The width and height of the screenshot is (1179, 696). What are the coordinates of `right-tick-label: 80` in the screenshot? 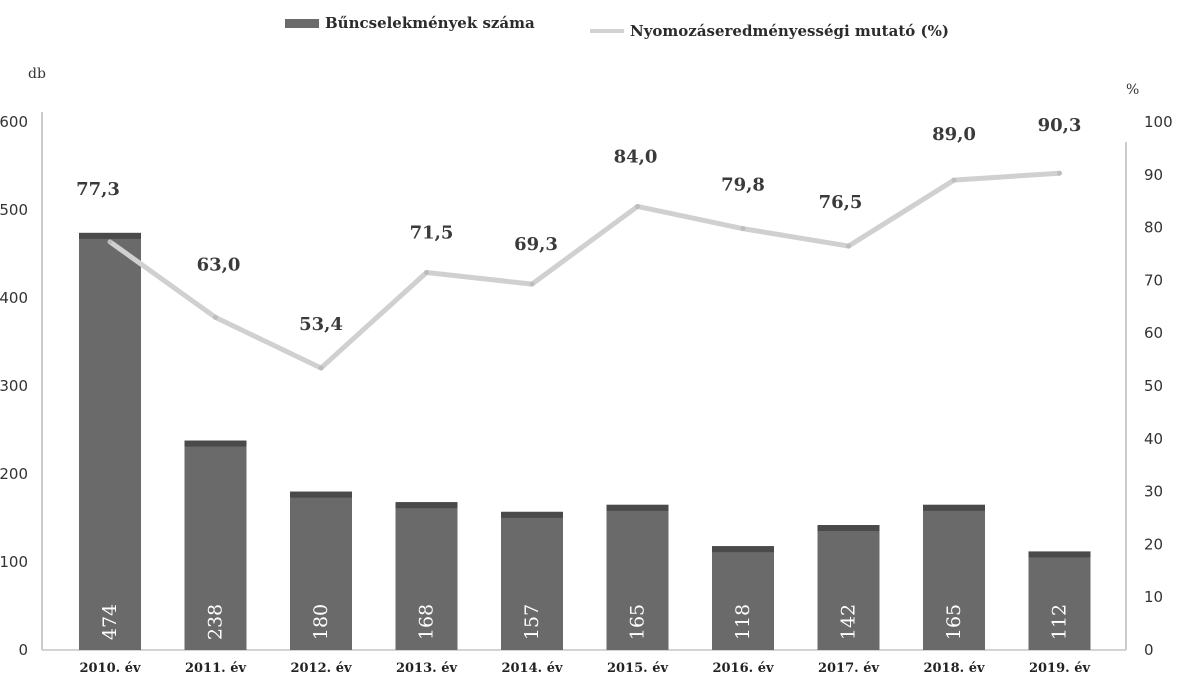 It's located at (1153, 228).